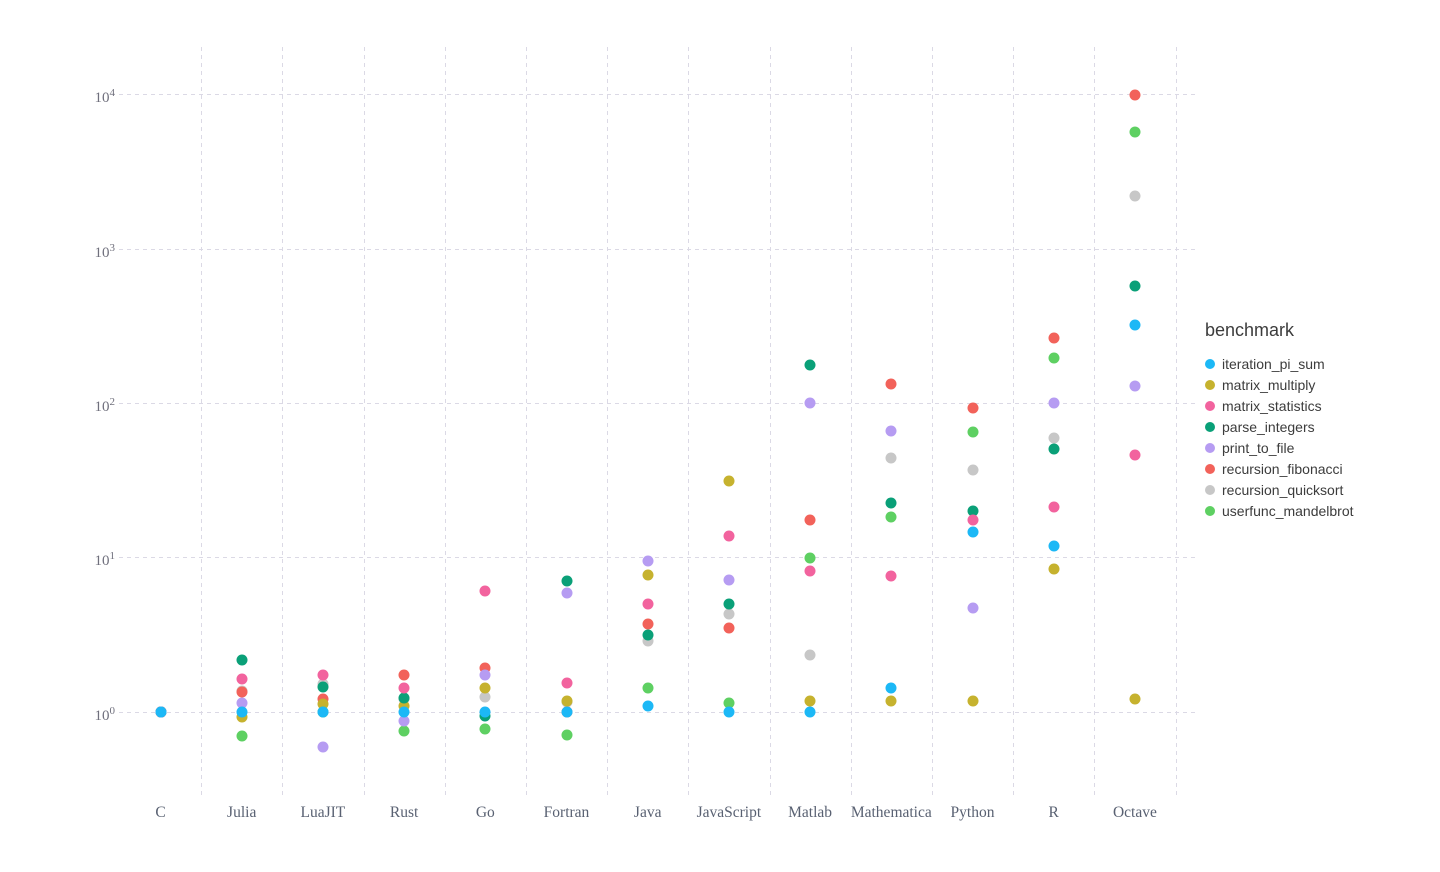 This screenshot has height=872, width=1440. Describe the element at coordinates (1273, 363) in the screenshot. I see `legend-label: iteration_pi_sum` at that location.